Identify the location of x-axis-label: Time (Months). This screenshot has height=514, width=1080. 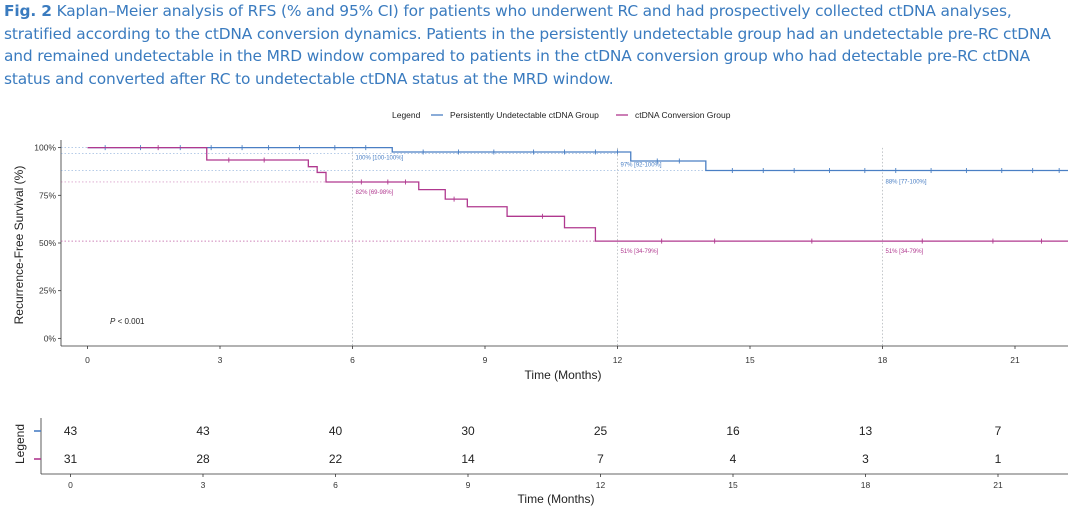
(563, 375).